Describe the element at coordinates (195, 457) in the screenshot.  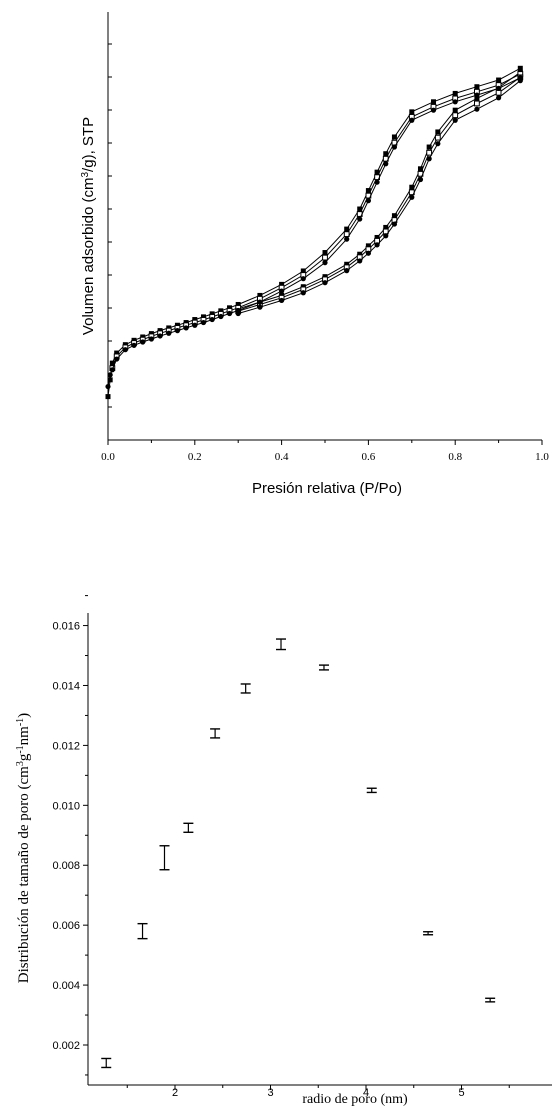
I see `isotherm-x-tick-label: 0.2` at that location.